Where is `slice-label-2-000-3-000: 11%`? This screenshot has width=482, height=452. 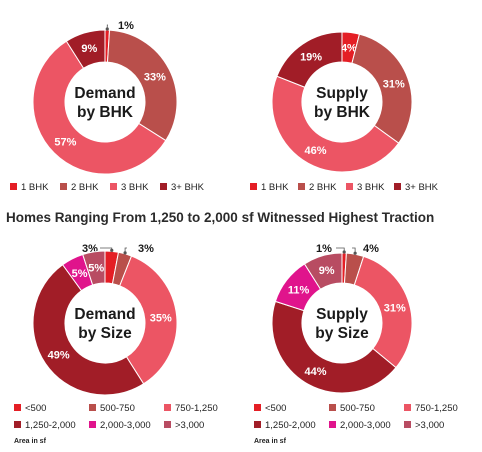 slice-label-2-000-3-000: 11% is located at coordinates (299, 290).